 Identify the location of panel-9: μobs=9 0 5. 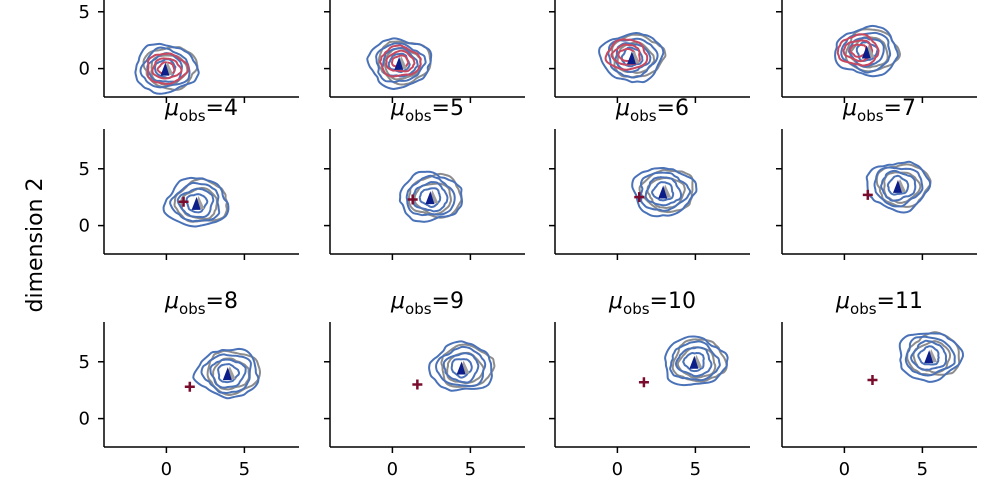
(424, 384).